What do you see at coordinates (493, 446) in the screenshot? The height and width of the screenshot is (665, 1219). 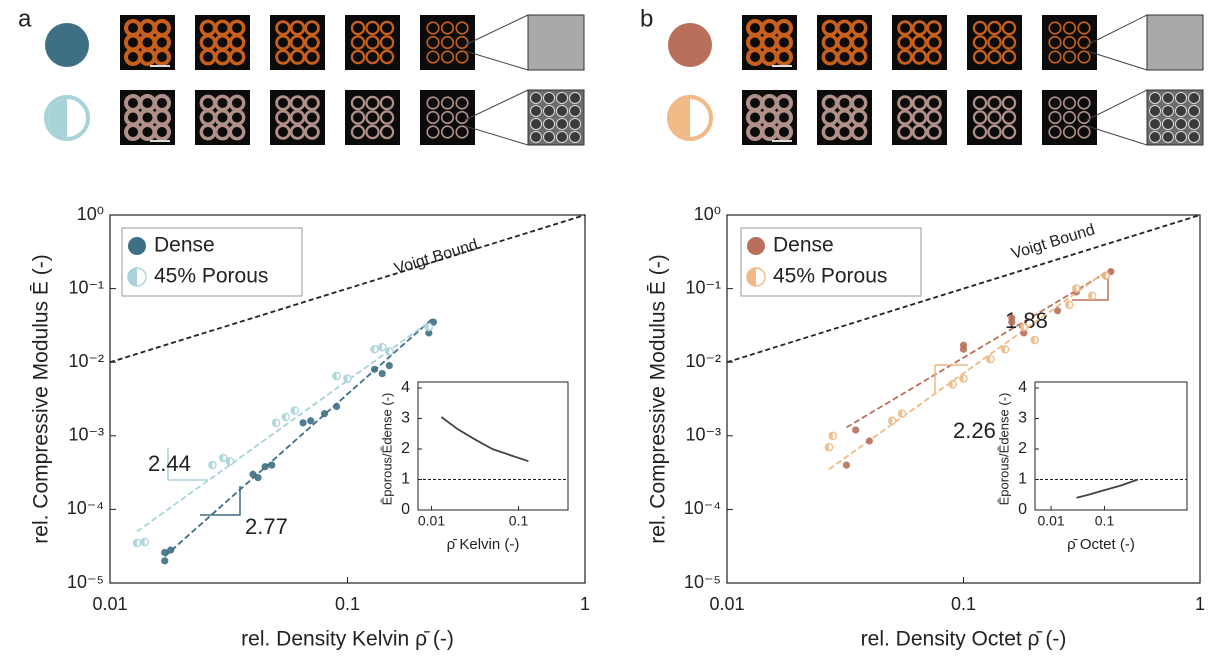 I see `inset-frame` at bounding box center [493, 446].